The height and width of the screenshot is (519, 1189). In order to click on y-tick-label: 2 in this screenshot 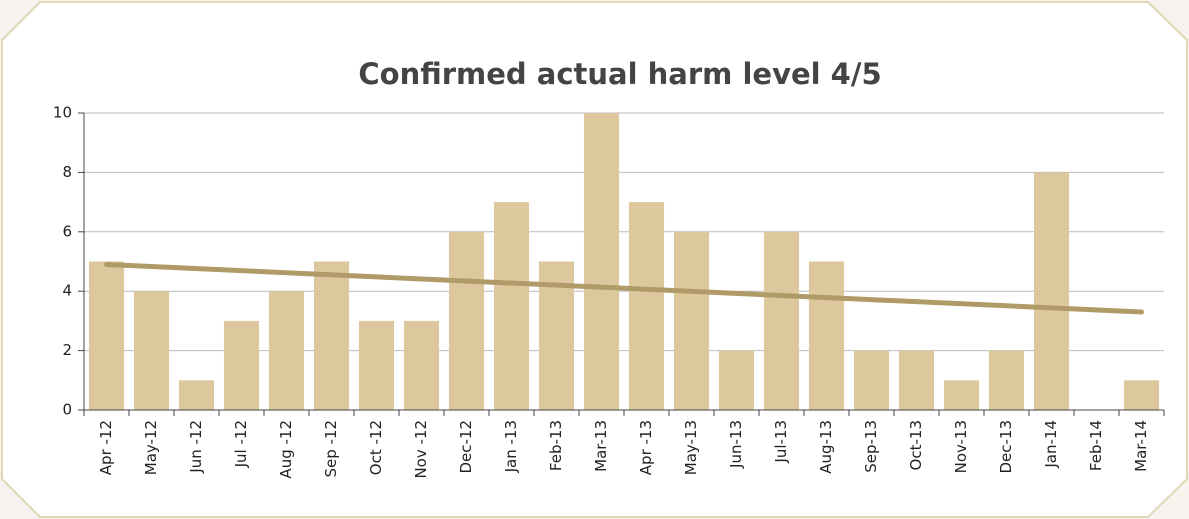, I will do `click(67, 350)`.